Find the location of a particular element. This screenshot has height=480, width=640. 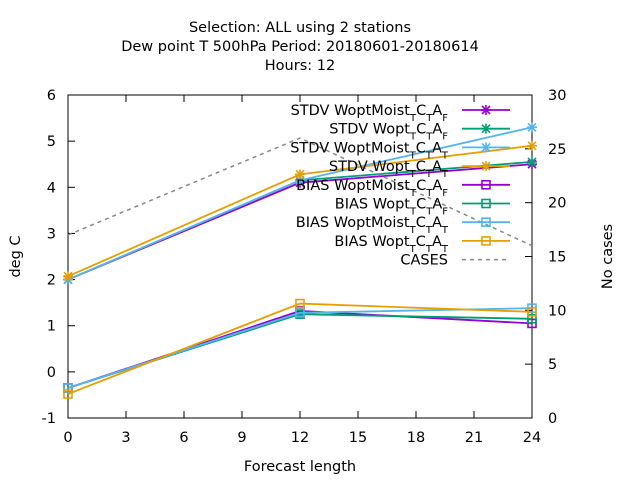

y2-axis-ticks: 0 5 10 15 20 25 30 is located at coordinates (545, 257).